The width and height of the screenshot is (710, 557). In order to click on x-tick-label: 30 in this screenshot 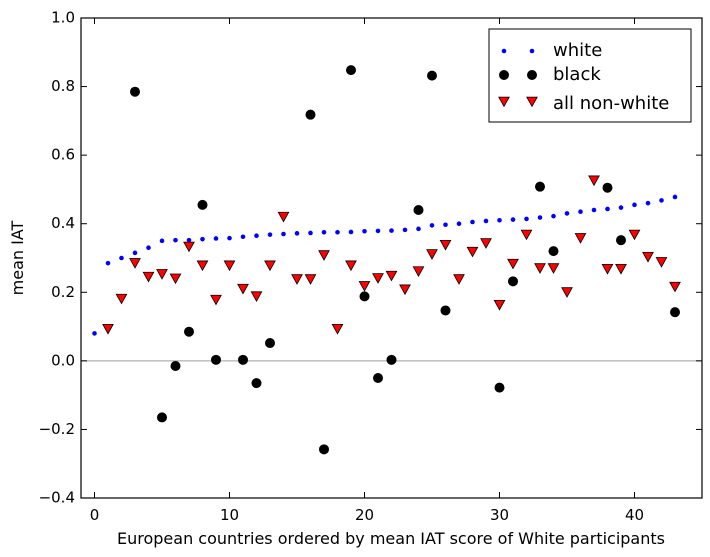, I will do `click(499, 515)`.